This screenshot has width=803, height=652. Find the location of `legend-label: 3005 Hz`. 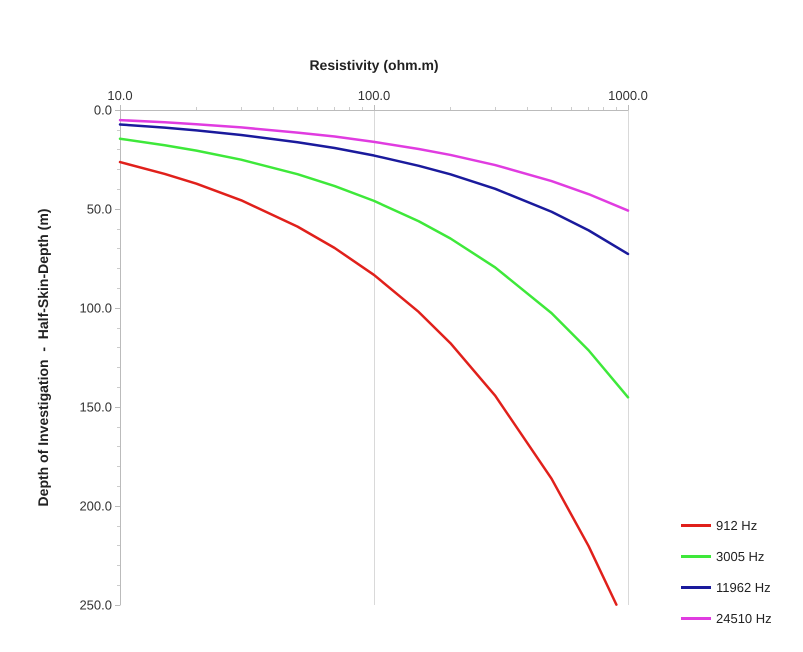

legend-label: 3005 Hz is located at coordinates (740, 556).